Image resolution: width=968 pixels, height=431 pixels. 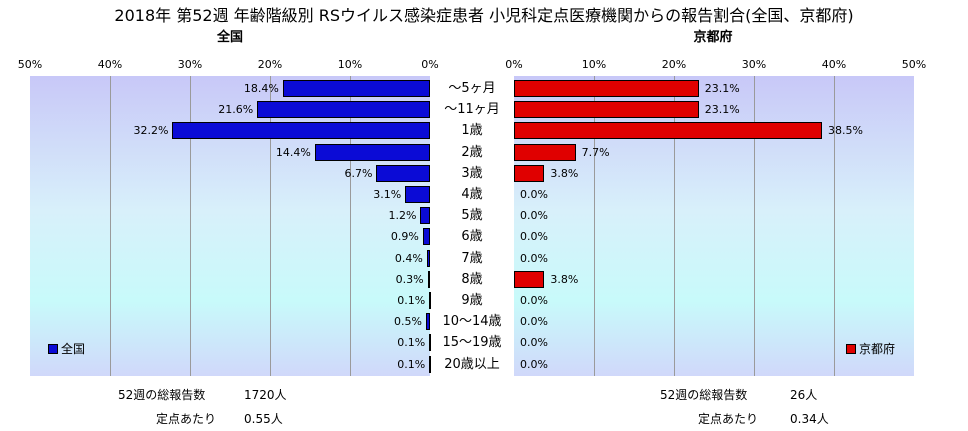 I want to click on age-category-label: ～11ヶ月, so click(x=472, y=110).